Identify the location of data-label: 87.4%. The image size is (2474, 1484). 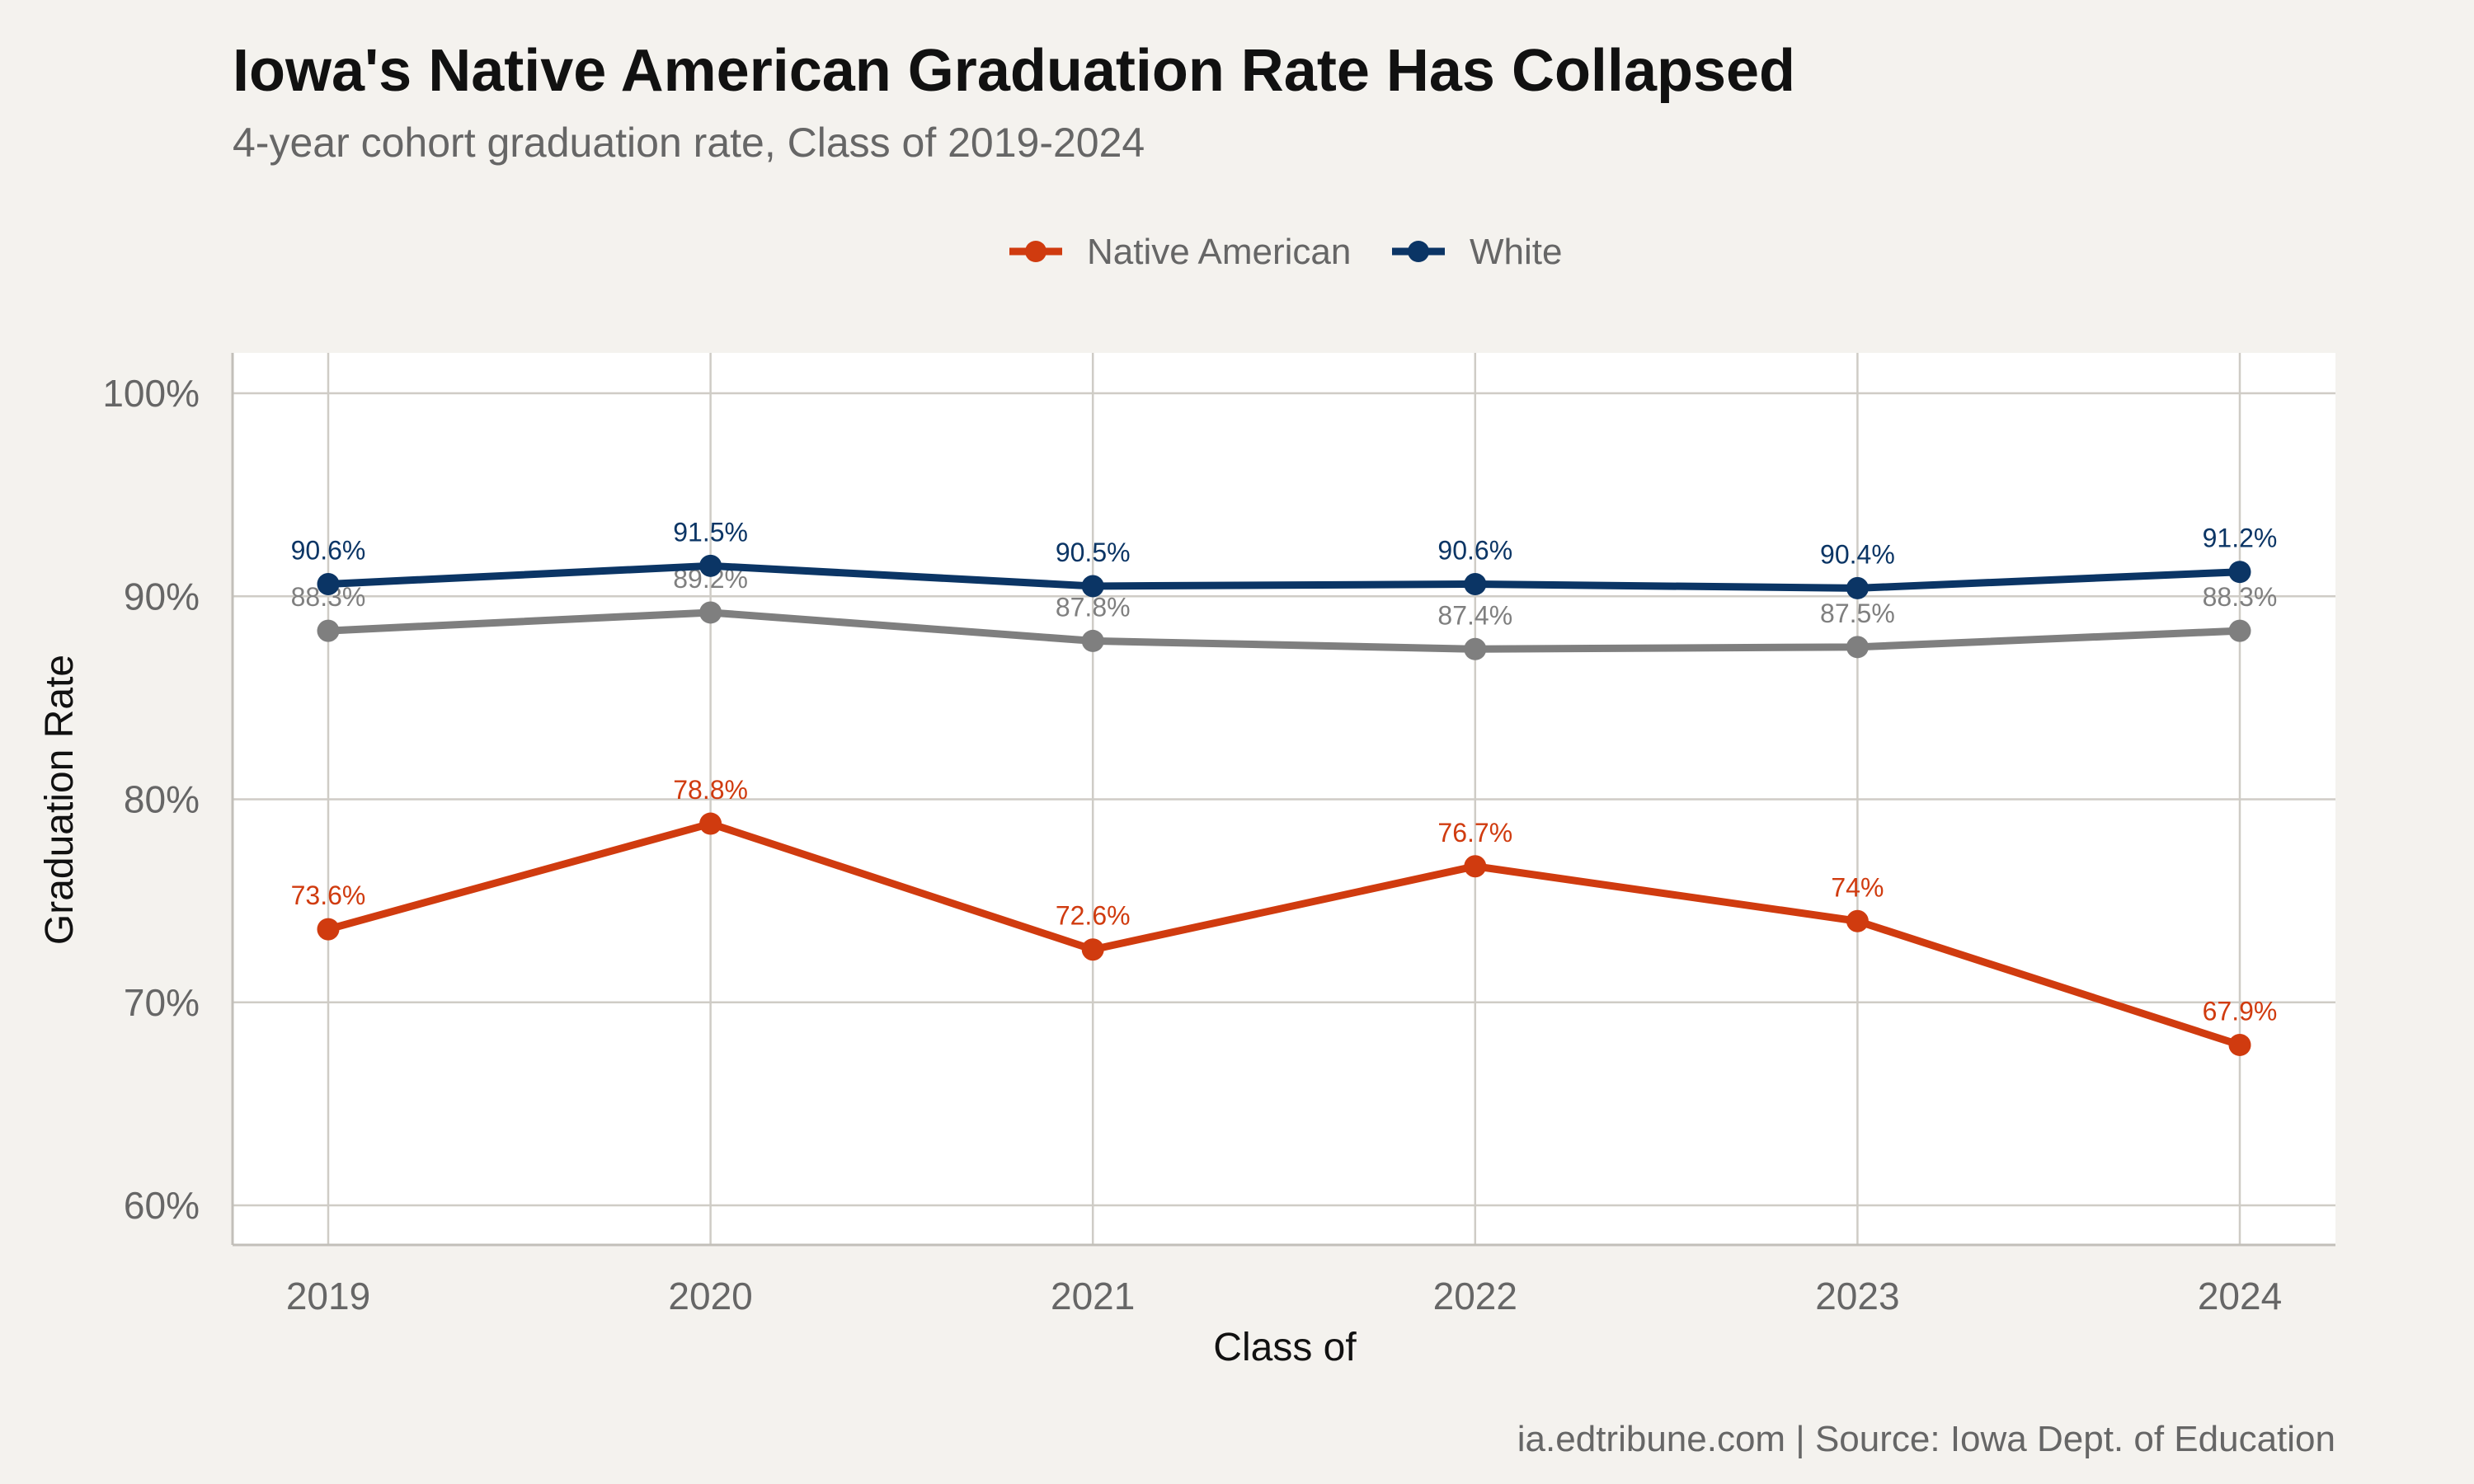
(1474, 615).